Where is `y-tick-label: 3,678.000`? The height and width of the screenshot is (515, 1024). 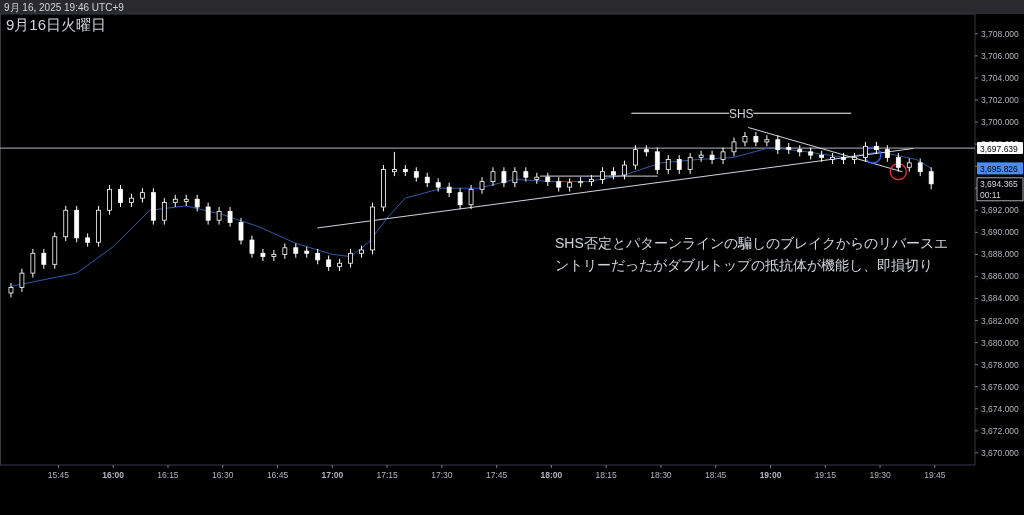 y-tick-label: 3,678.000 is located at coordinates (1000, 364).